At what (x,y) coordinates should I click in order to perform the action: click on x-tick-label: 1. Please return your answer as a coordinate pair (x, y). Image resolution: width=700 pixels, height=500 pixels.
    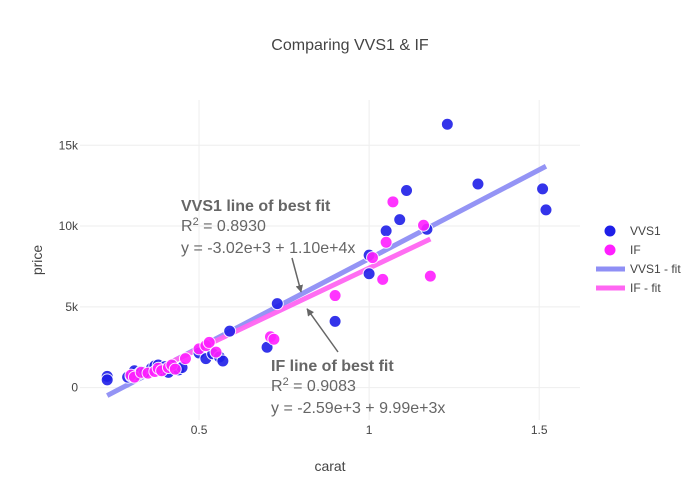
    Looking at the image, I should click on (369, 430).